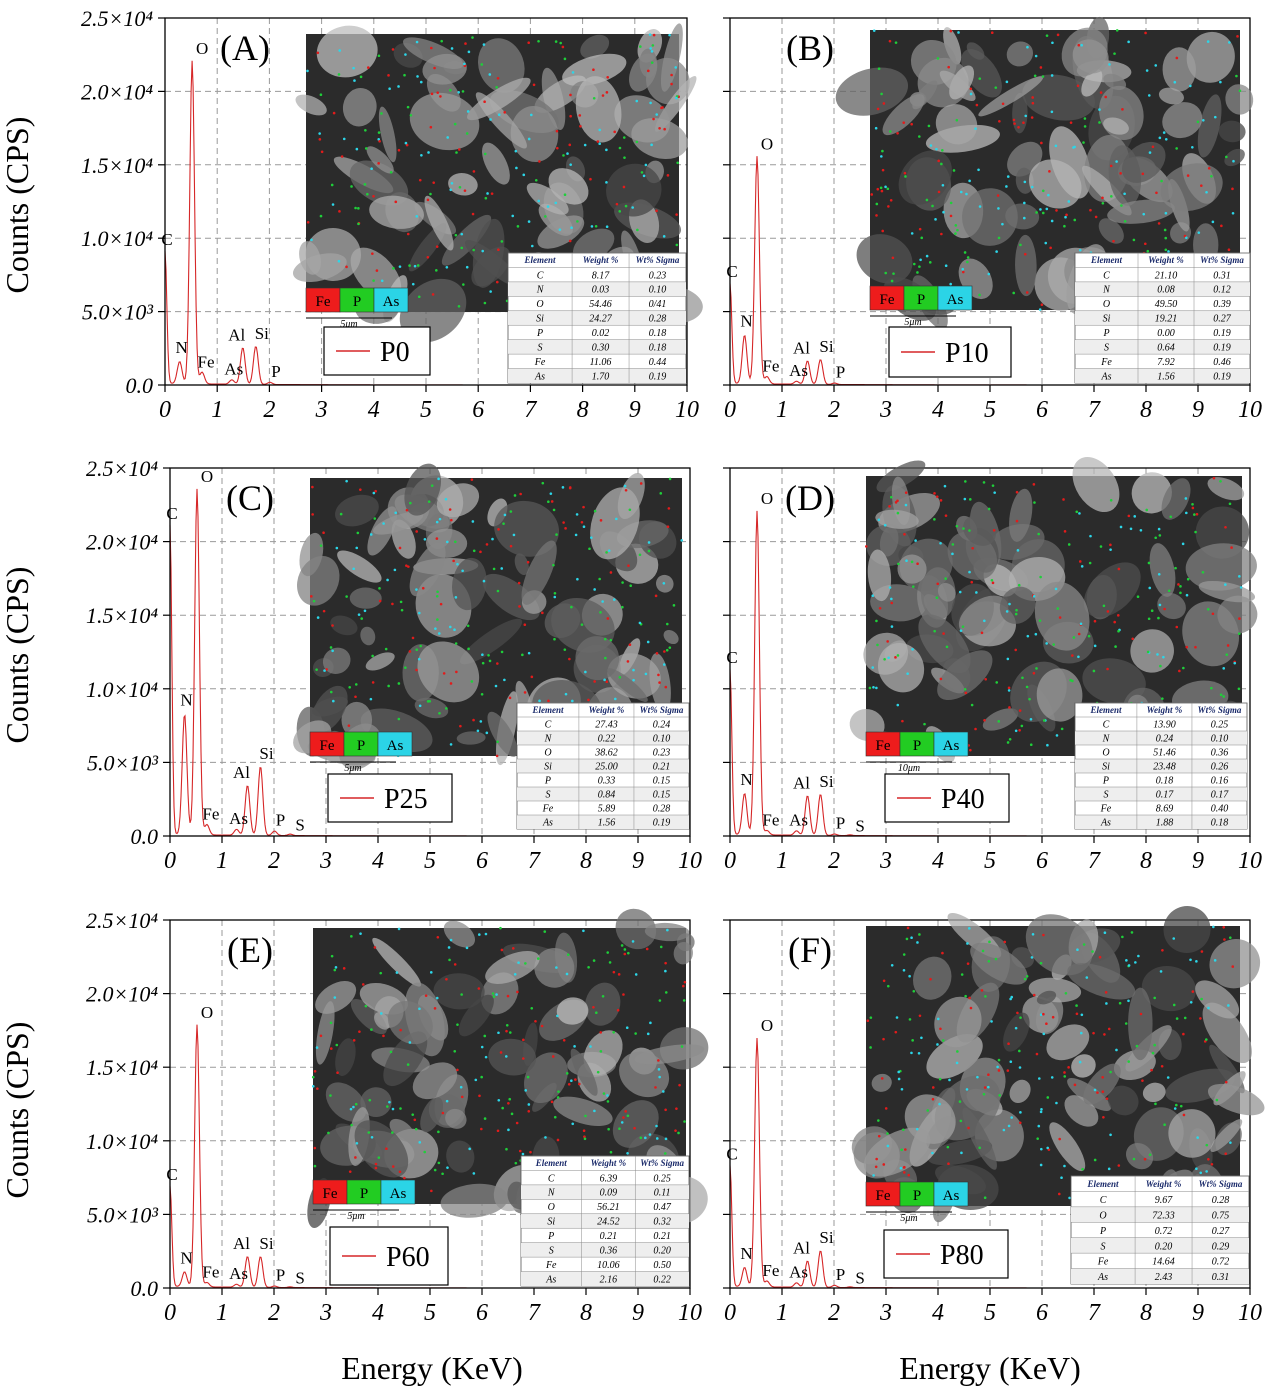  I want to click on peak-label-fe: Fe, so click(210, 1272).